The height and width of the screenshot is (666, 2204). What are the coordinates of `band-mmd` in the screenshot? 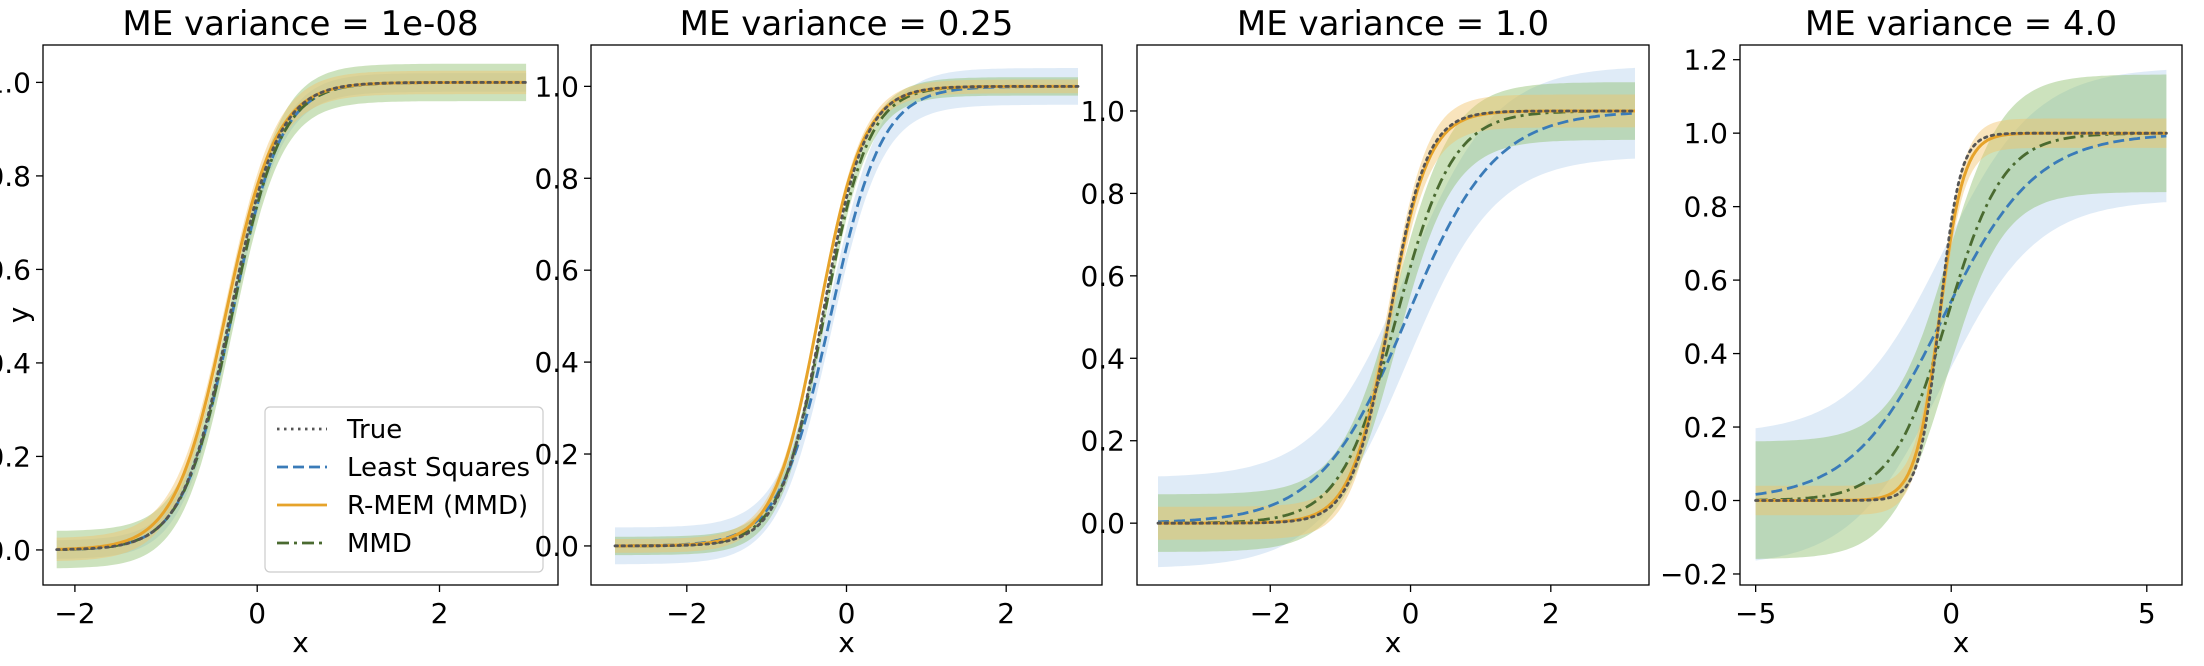 It's located at (1961, 316).